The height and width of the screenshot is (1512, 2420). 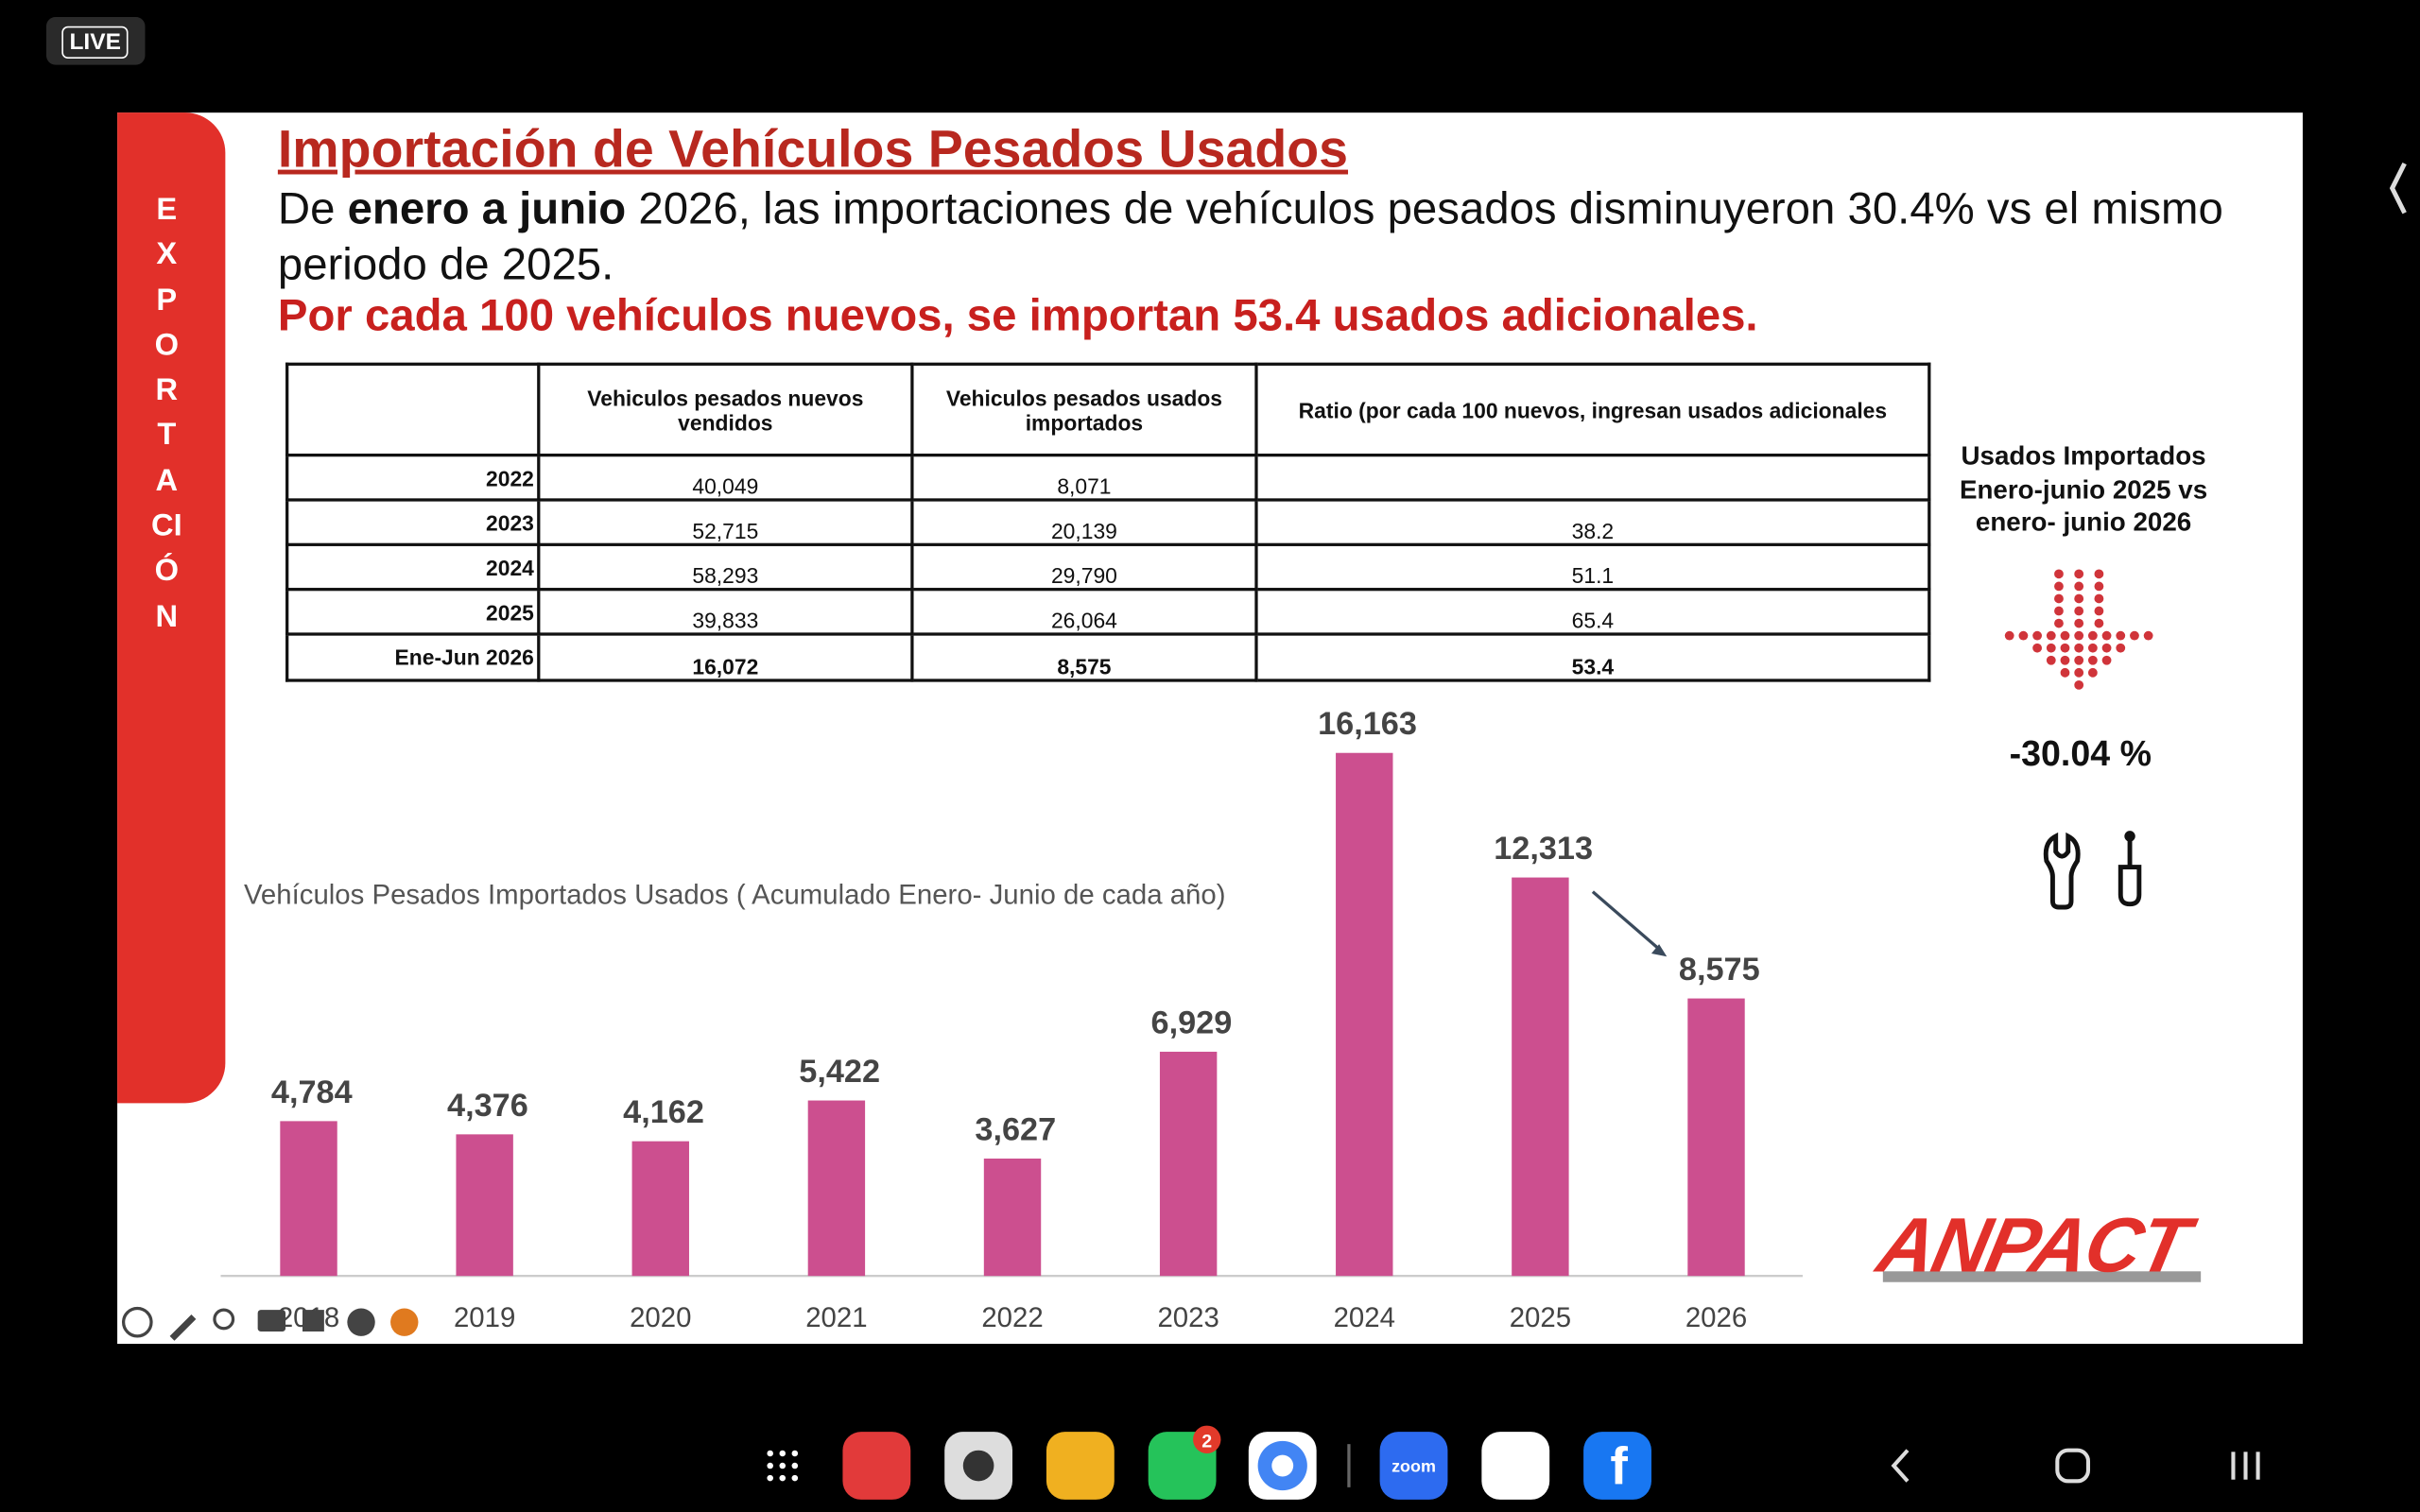 I want to click on nav-recents, so click(x=2245, y=1466).